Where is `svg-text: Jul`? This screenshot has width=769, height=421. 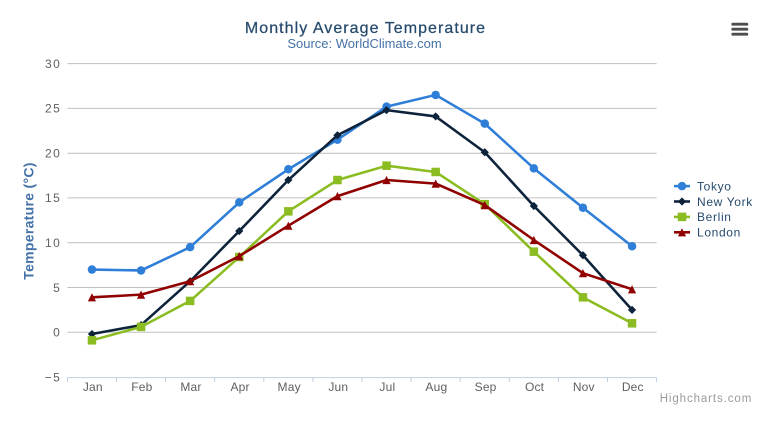 svg-text: Jul is located at coordinates (387, 387).